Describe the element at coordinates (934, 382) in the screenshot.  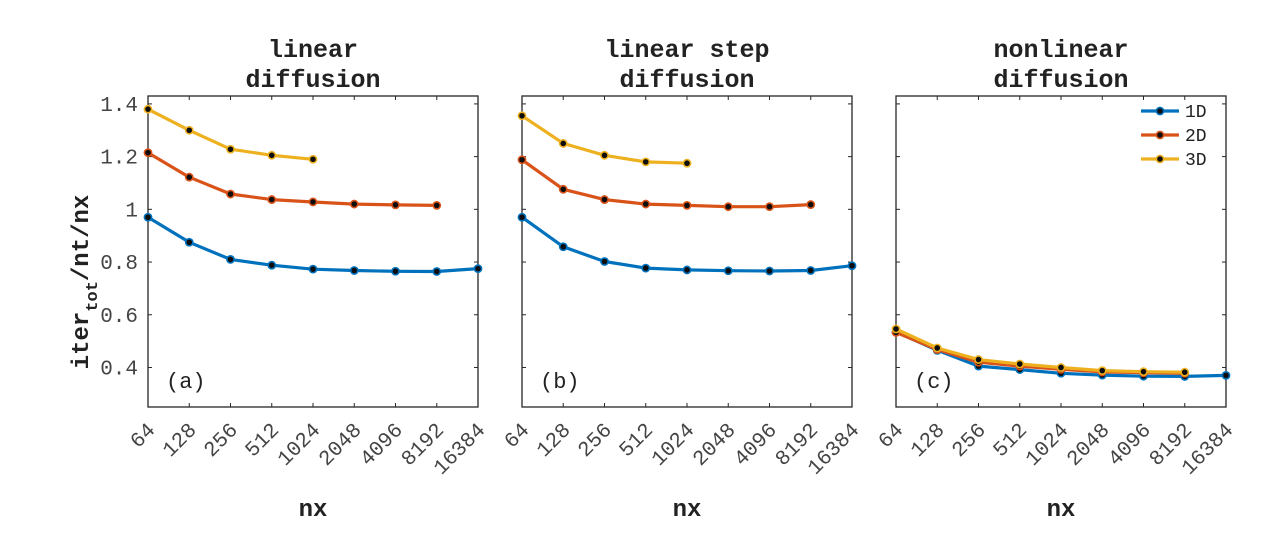
I see `panel-label: (c)` at that location.